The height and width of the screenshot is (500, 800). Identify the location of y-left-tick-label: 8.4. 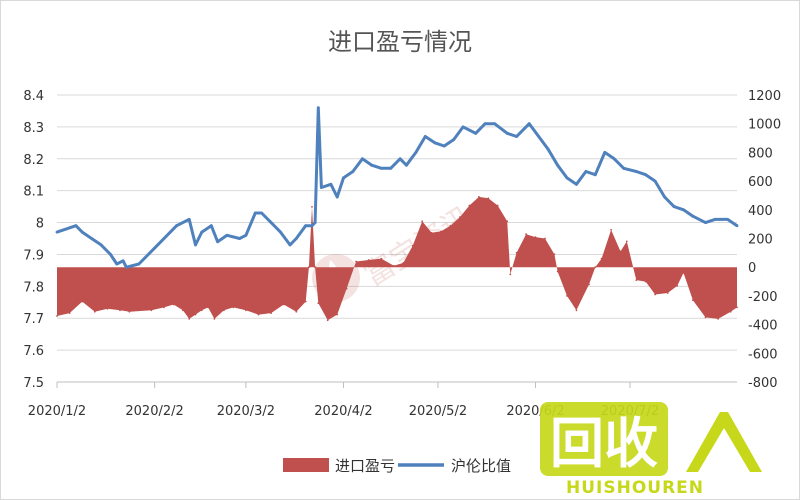
(33, 96).